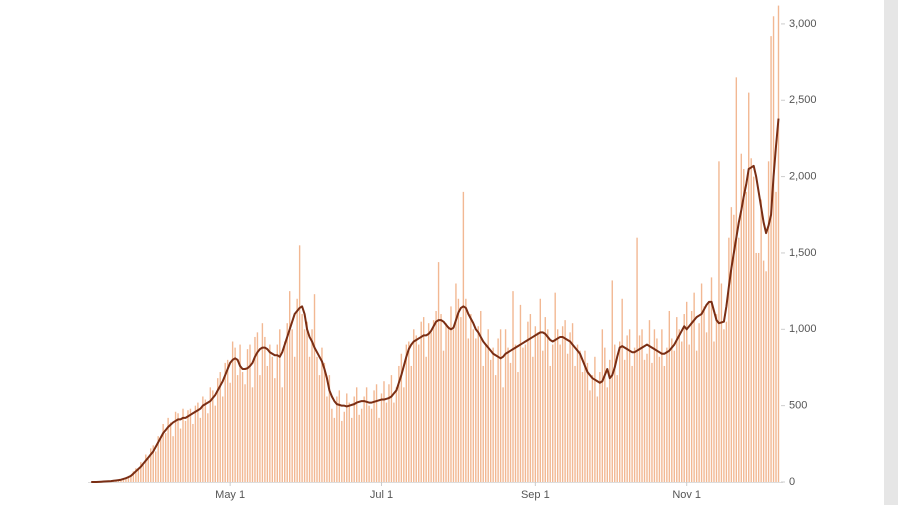 The height and width of the screenshot is (505, 898). I want to click on y-tick-label: 1,500, so click(803, 253).